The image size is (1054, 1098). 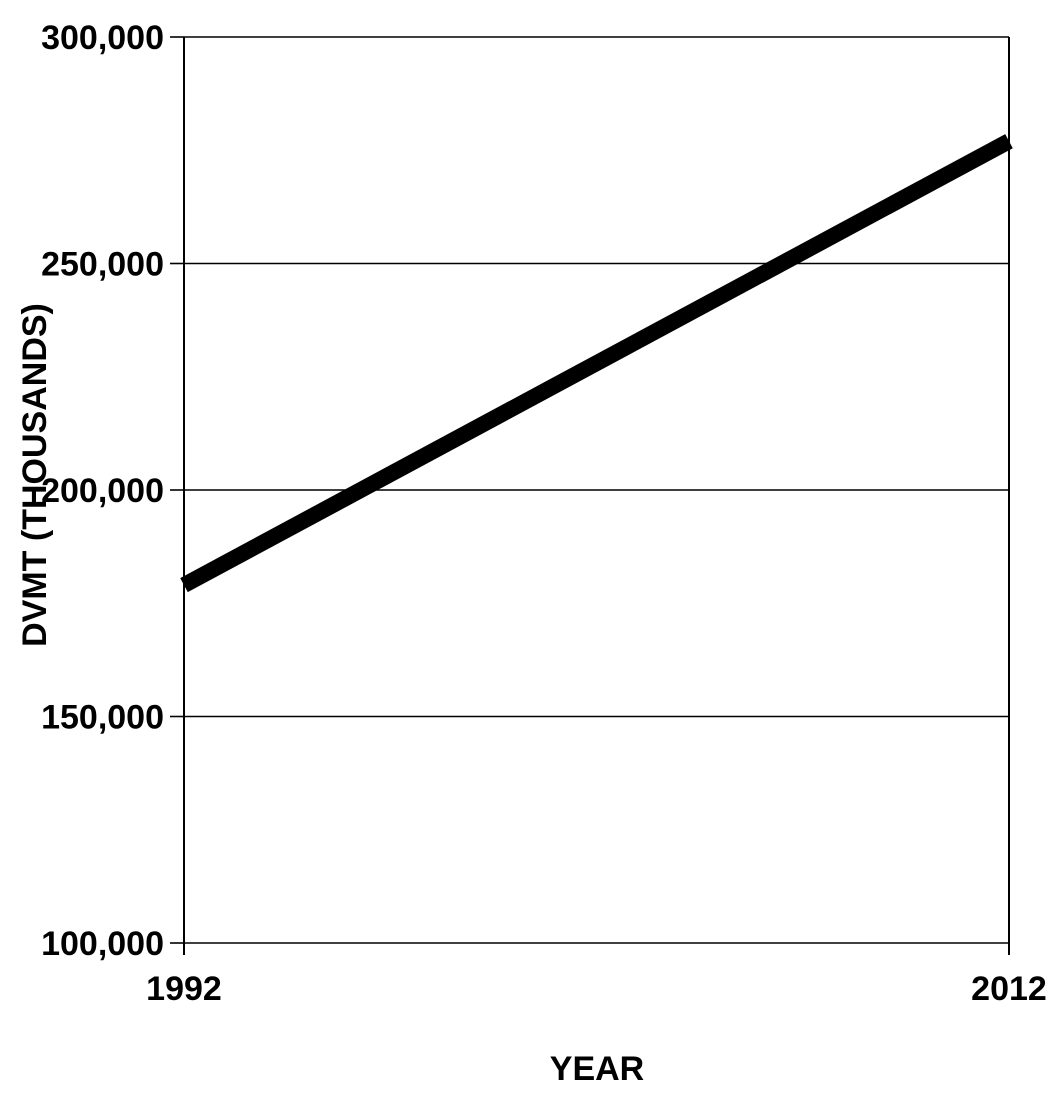 I want to click on y-tick-label: 250,000, so click(x=102, y=265).